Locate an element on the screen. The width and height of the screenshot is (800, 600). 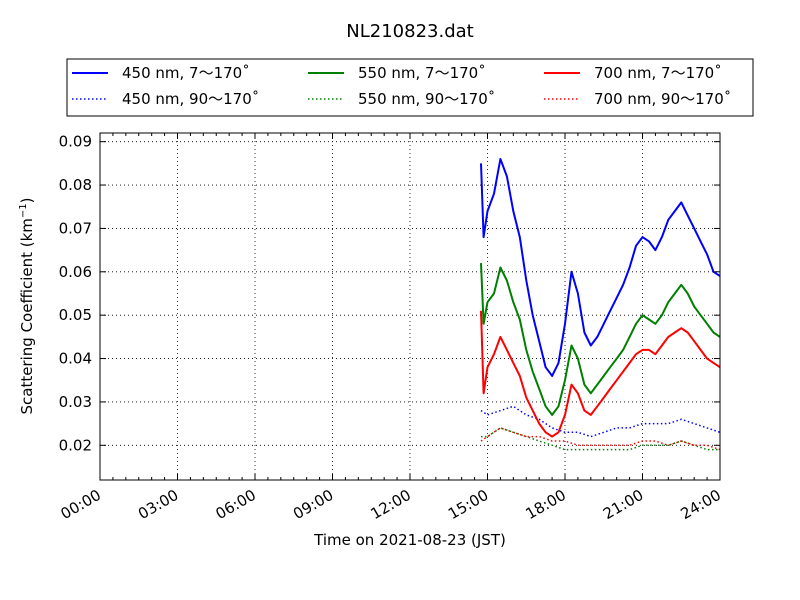
x-tick-label: 18:00 is located at coordinates (546, 504).